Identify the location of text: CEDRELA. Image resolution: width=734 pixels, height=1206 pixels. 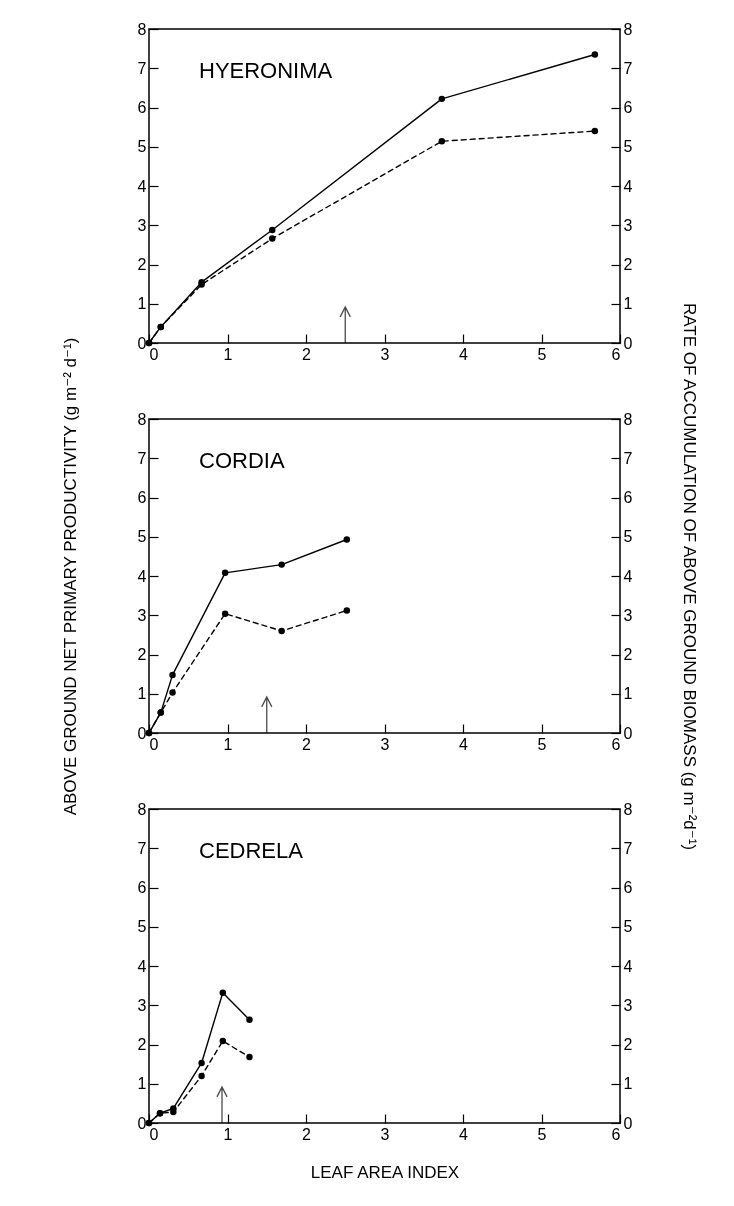
(251, 850).